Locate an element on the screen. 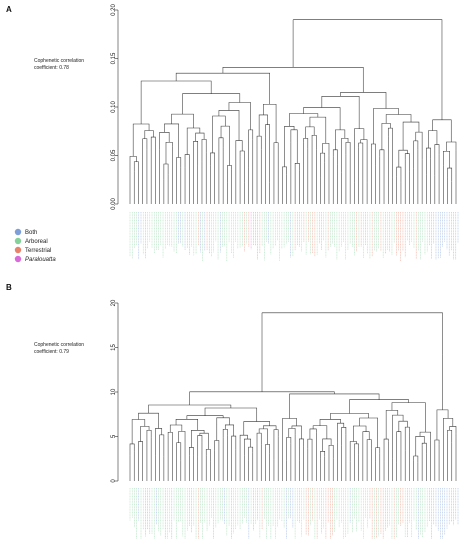 This screenshot has height=539, width=474. y-axis-tick-label: 20 is located at coordinates (114, 302).